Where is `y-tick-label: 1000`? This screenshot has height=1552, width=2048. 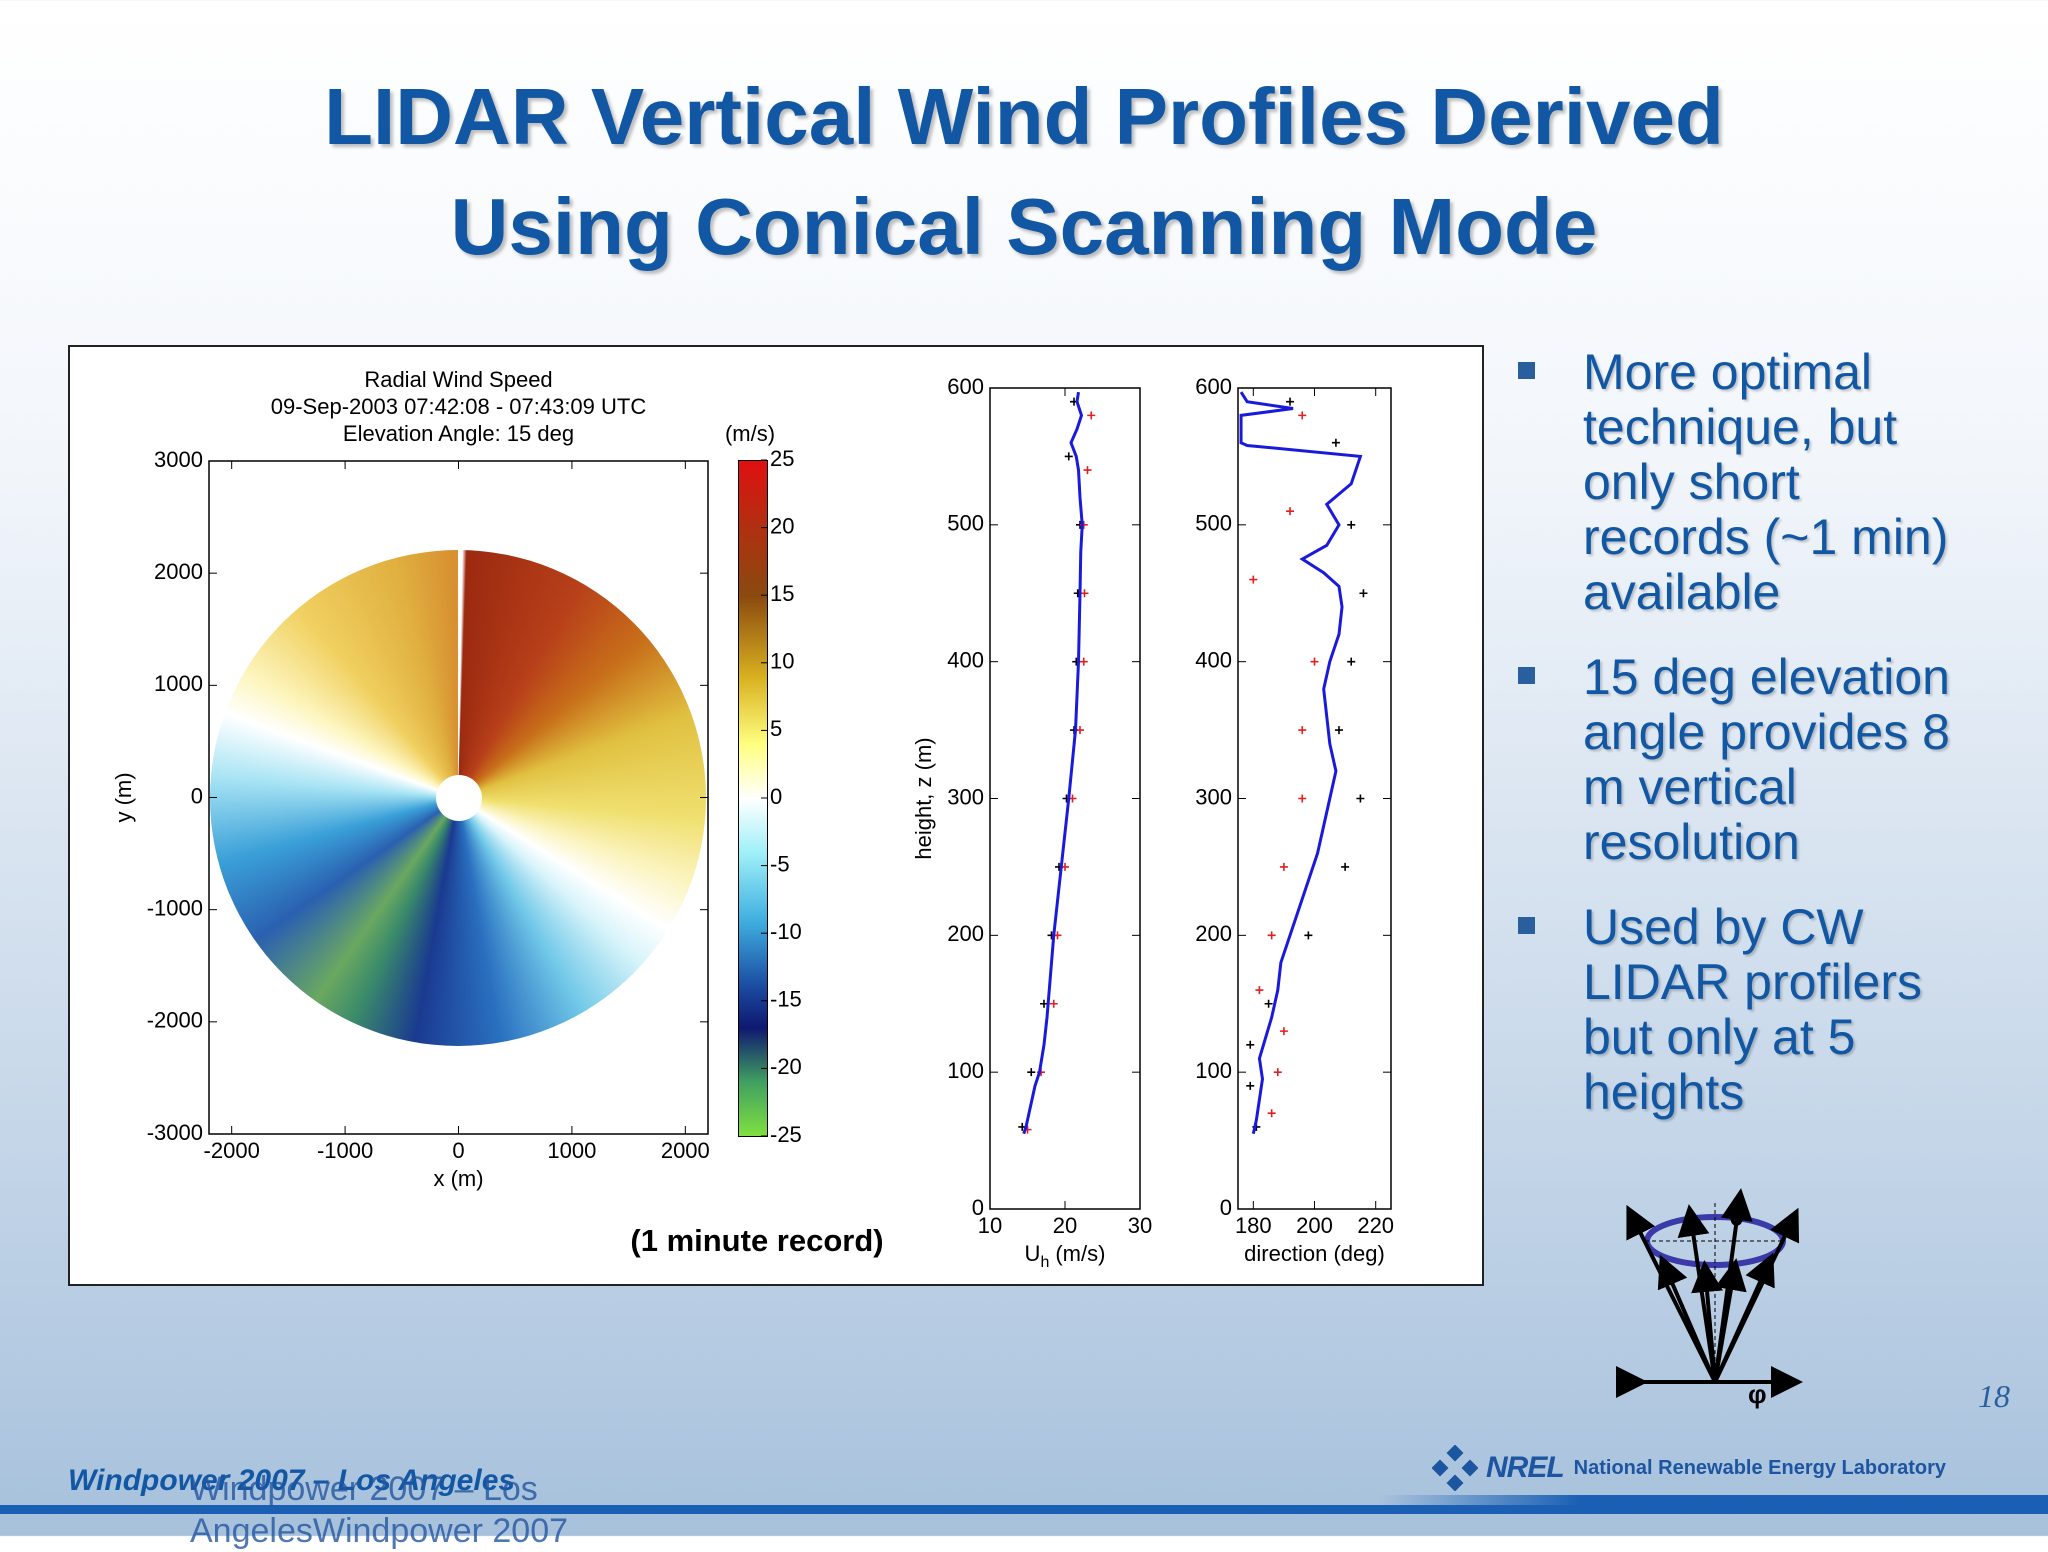 y-tick-label: 1000 is located at coordinates (178, 683).